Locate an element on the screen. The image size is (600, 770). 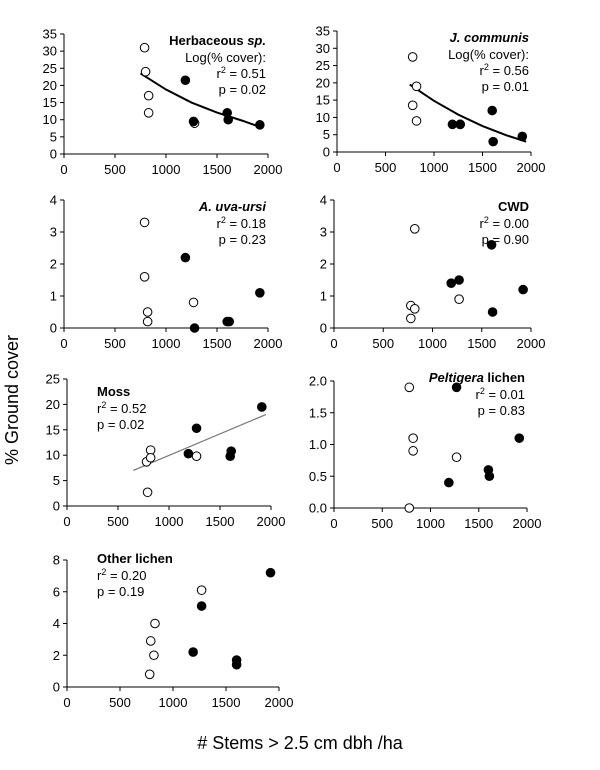
p-value-label: p = 0.23 is located at coordinates (242, 239).